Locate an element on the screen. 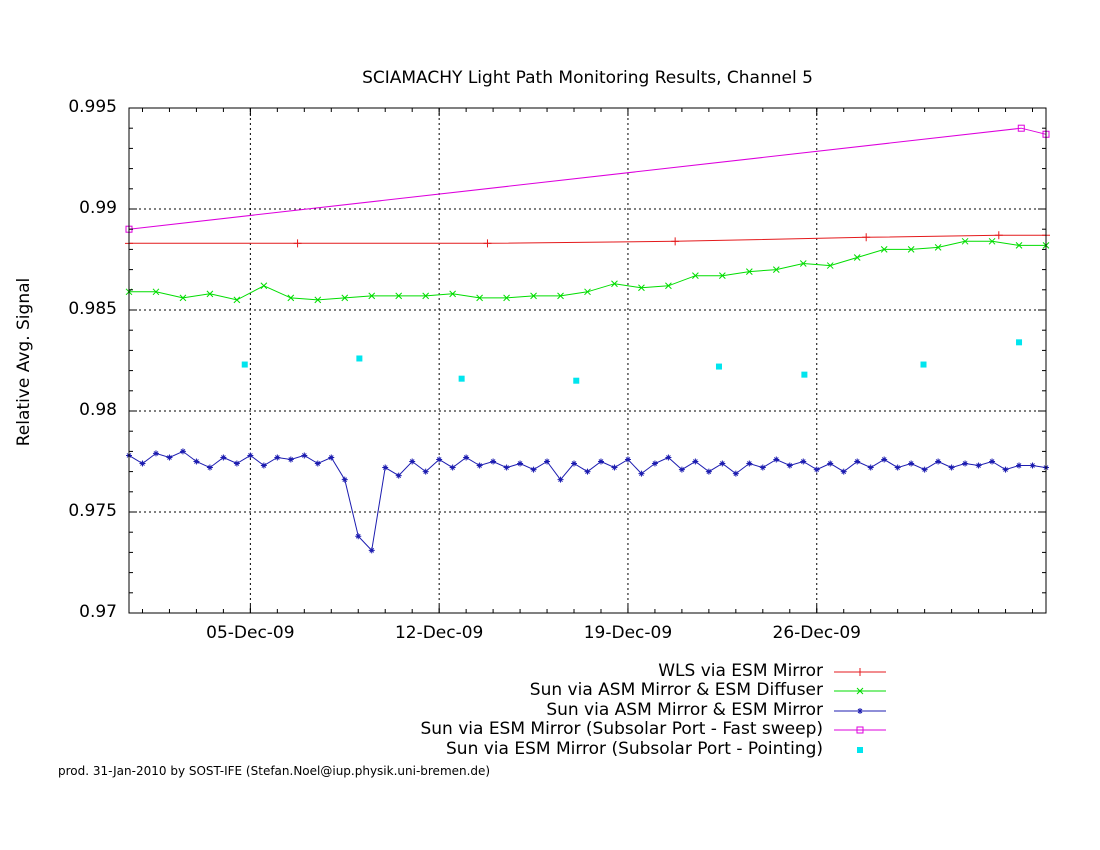 The width and height of the screenshot is (1100, 850). y-tick-label: 0.975 is located at coordinates (92, 511).